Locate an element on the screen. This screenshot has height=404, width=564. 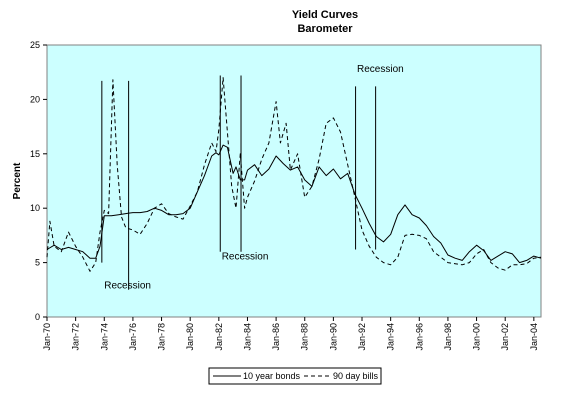
x-tick-label: Jan-98 is located at coordinates (448, 337).